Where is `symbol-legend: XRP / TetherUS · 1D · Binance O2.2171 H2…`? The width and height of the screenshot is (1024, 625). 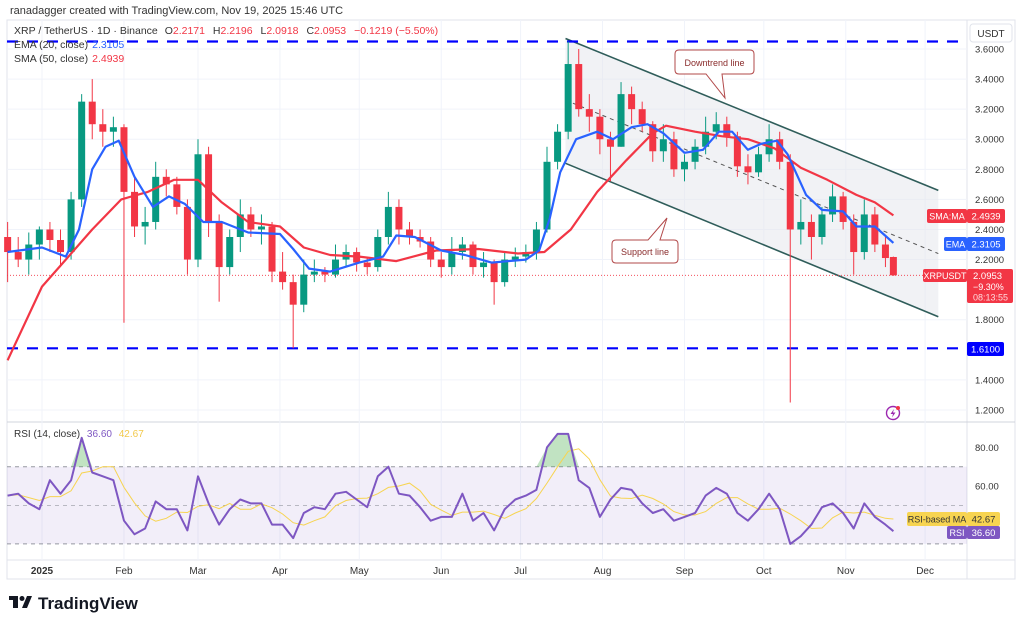
symbol-legend: XRP / TetherUS · 1D · Binance O2.2171 H2… is located at coordinates (226, 45).